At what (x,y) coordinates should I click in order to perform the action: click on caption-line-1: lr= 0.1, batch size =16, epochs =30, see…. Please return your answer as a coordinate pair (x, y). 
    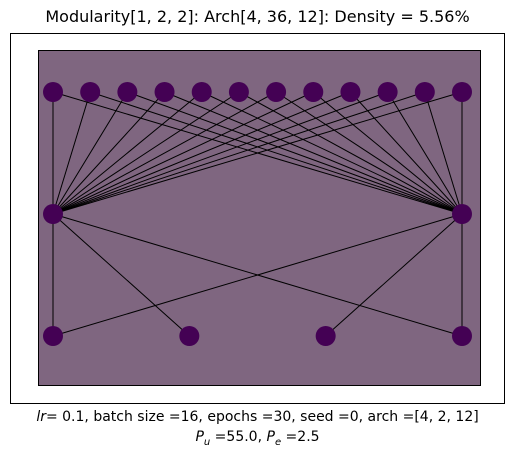
    Looking at the image, I should click on (257, 417).